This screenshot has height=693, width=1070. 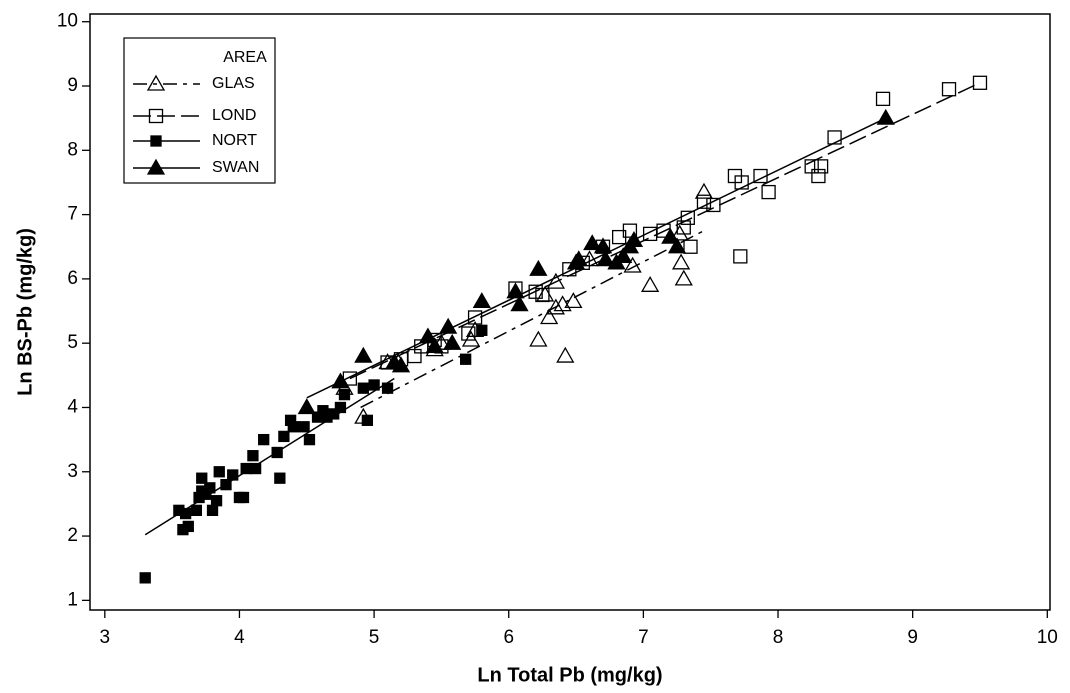 What do you see at coordinates (72, 85) in the screenshot?
I see `y-tick-label: 9` at bounding box center [72, 85].